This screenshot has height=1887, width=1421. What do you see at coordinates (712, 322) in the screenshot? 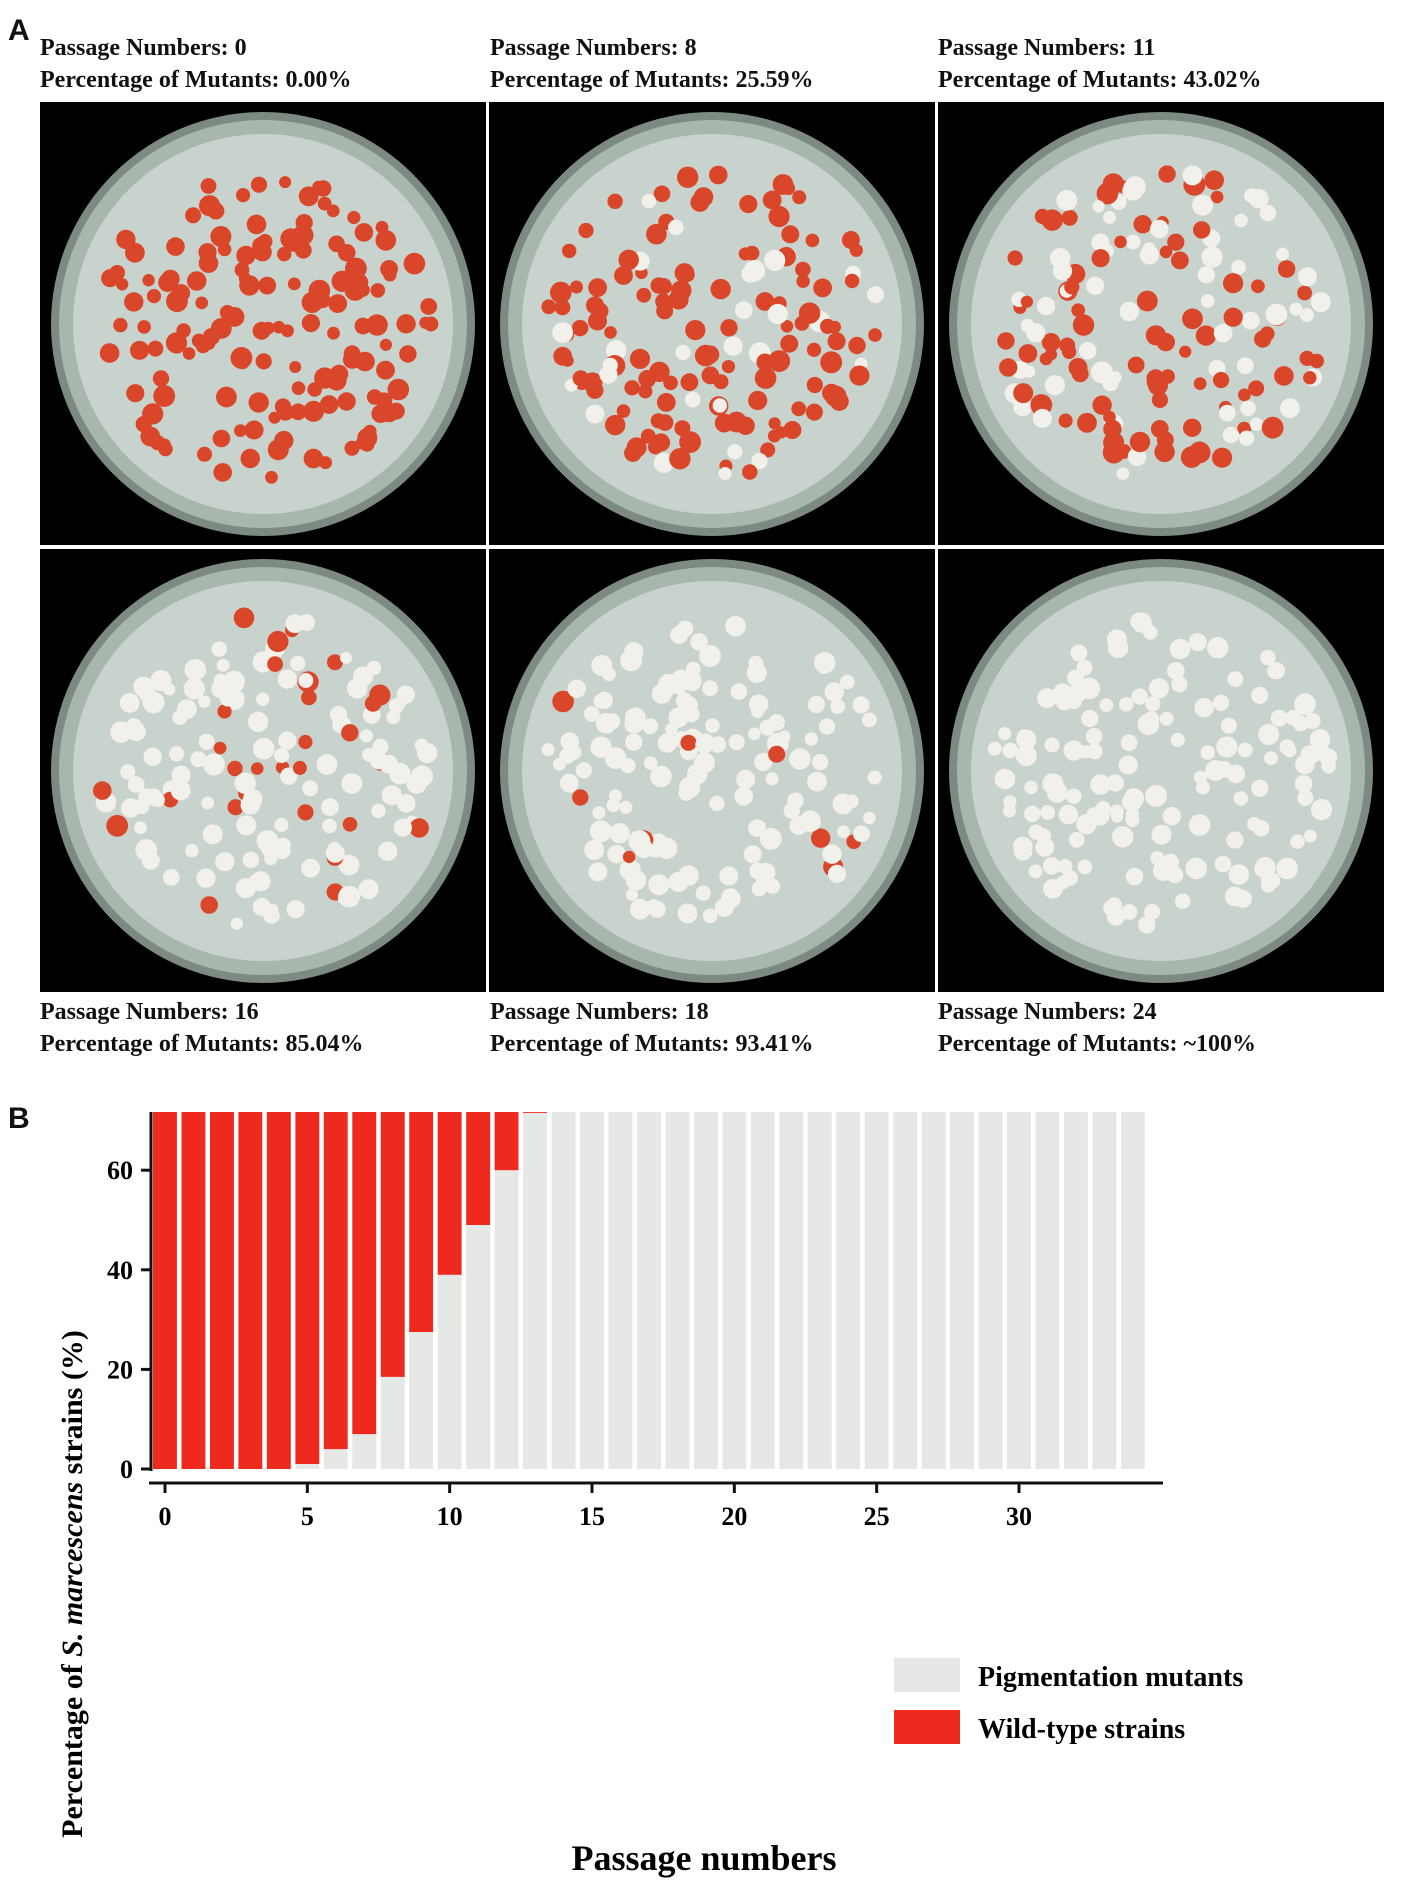
I see `colonies` at bounding box center [712, 322].